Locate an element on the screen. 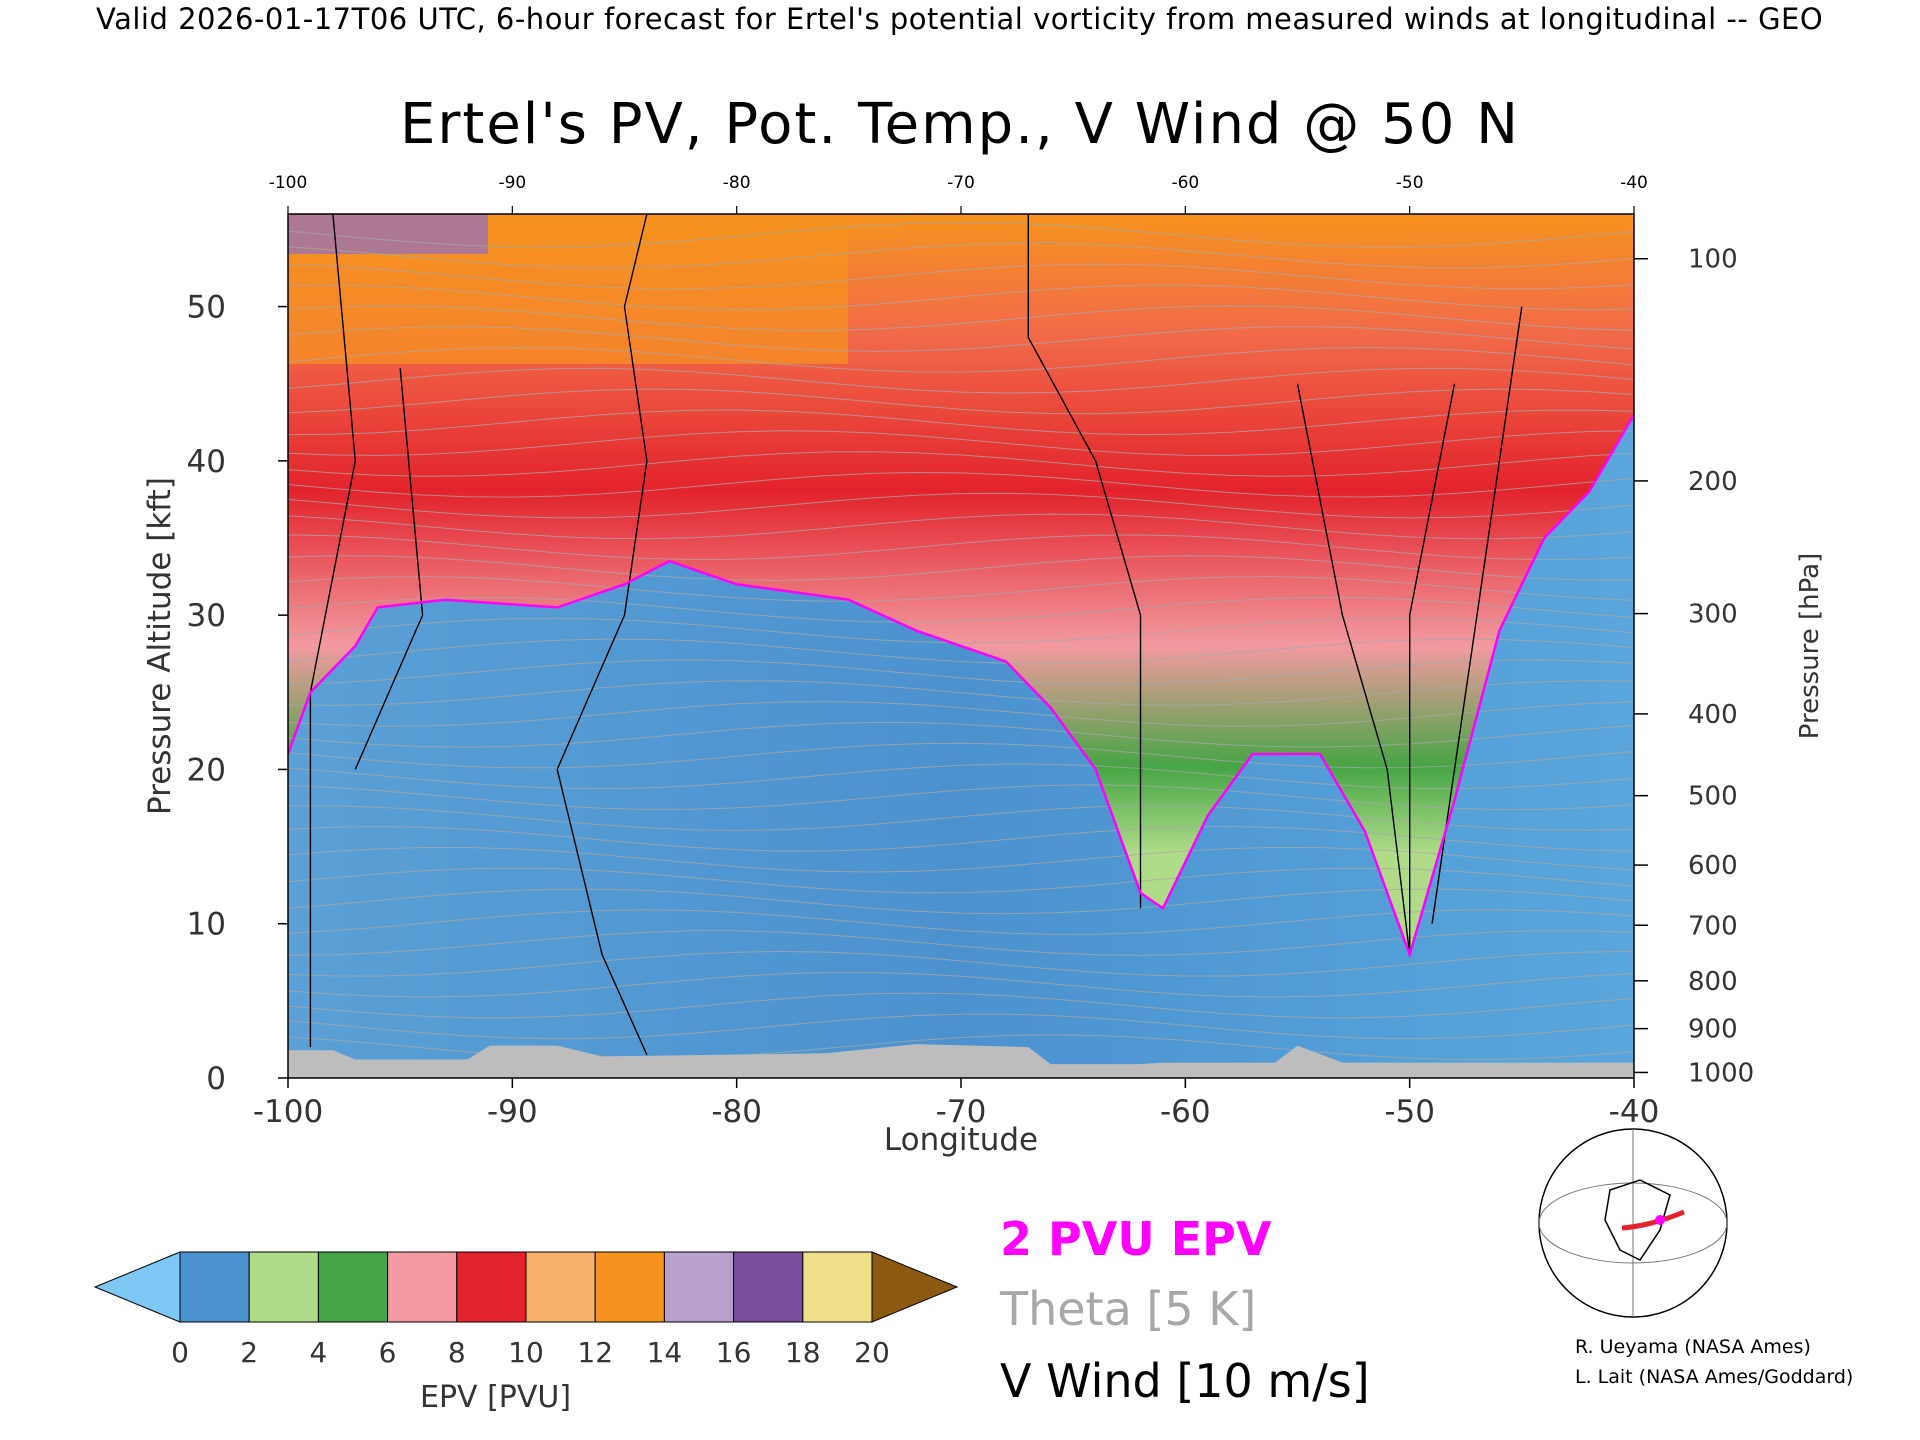 The height and width of the screenshot is (1440, 1920). x-tick-label: -80 is located at coordinates (736, 1112).